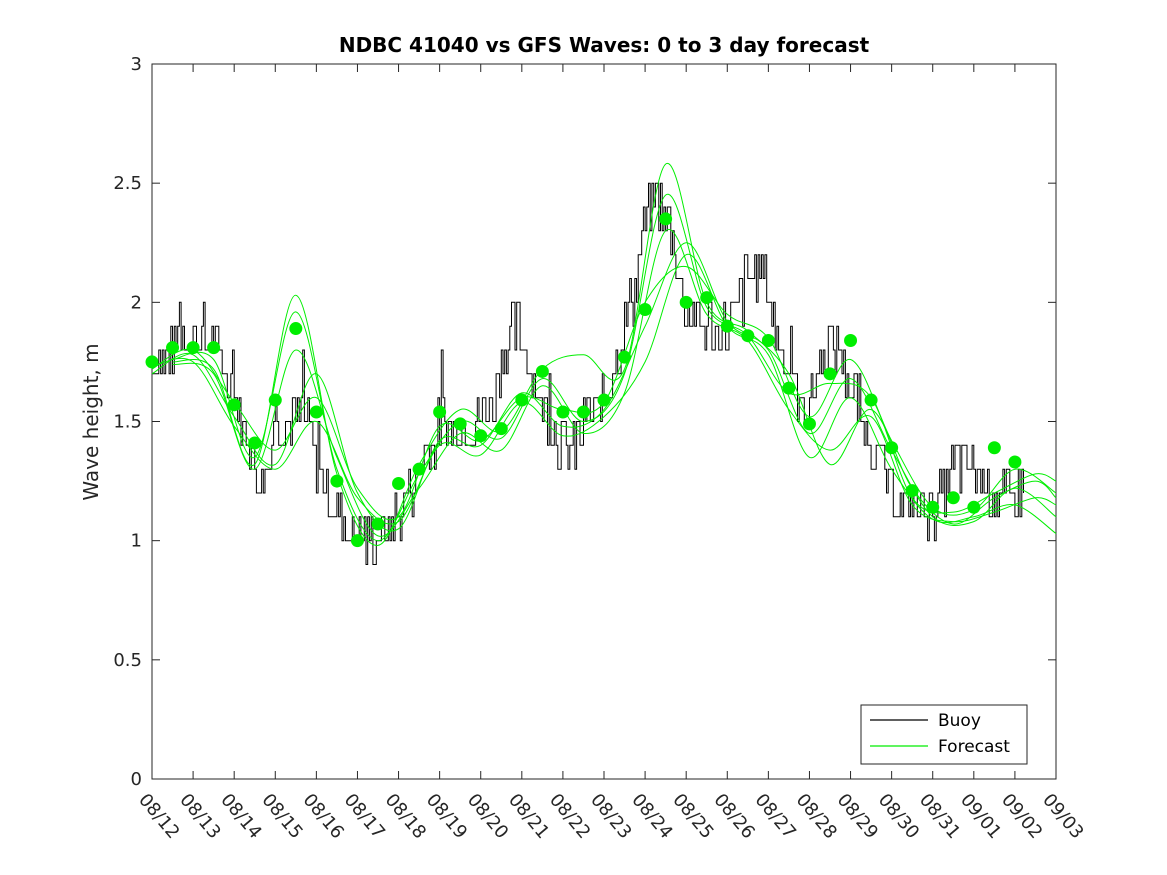 The width and height of the screenshot is (1167, 875). Describe the element at coordinates (136, 779) in the screenshot. I see `y-tick-label: 0` at that location.